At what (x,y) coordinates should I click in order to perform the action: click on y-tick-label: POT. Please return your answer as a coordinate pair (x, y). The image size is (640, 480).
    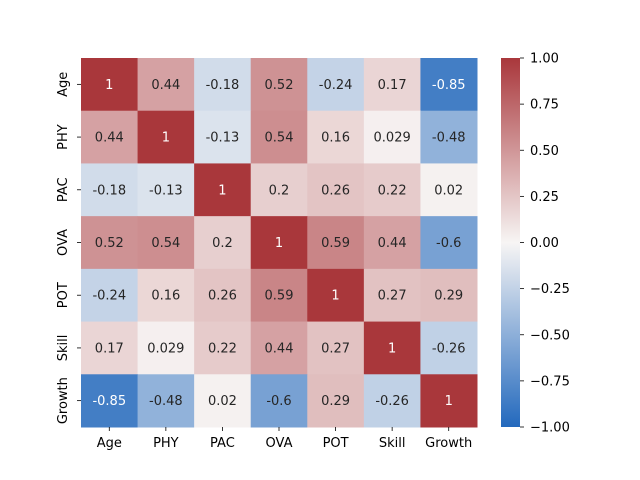
    Looking at the image, I should click on (63, 295).